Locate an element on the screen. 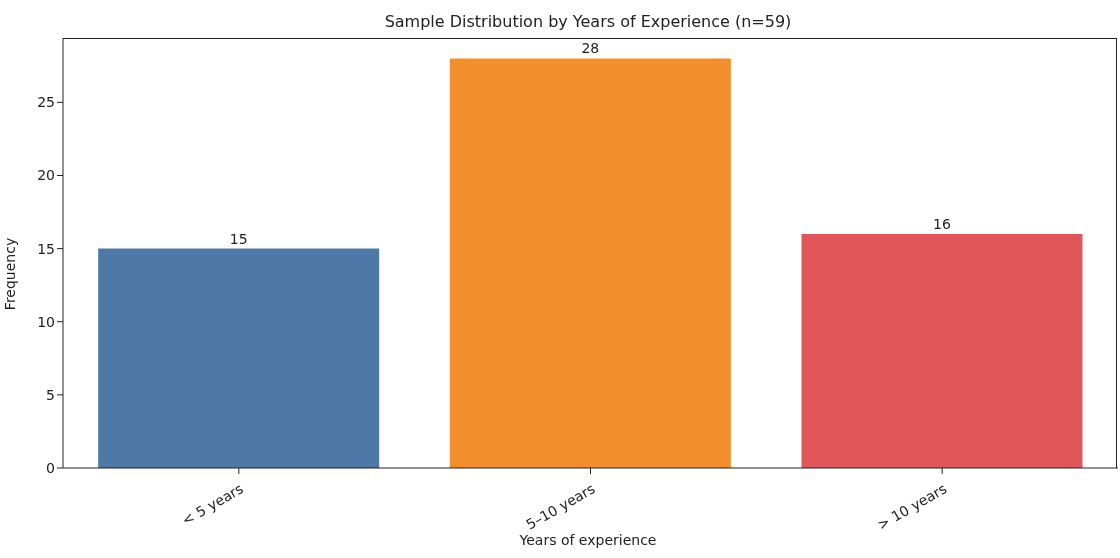 Image resolution: width=1120 pixels, height=558 pixels. data-label: 28 is located at coordinates (590, 48).